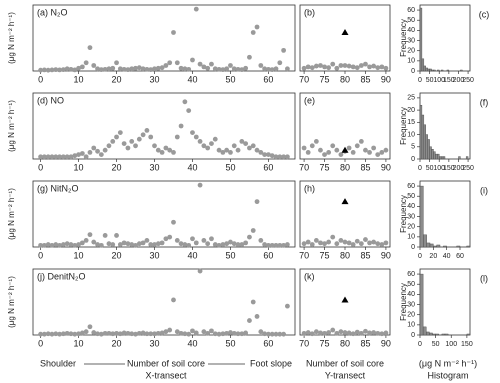 The height and width of the screenshot is (383, 500). What do you see at coordinates (468, 168) in the screenshot?
I see `x-tick-label: 250` at bounding box center [468, 168].